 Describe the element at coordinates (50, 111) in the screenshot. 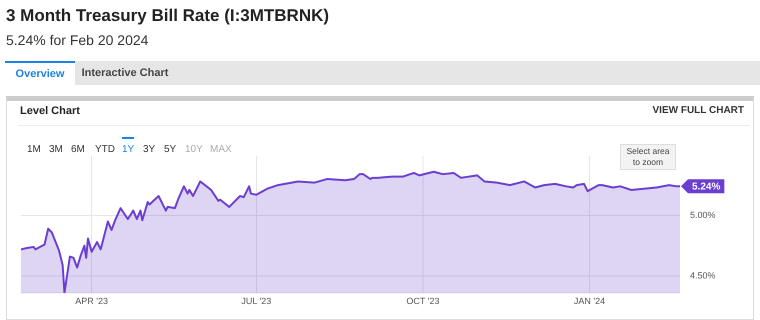

I see `text: Level Chart` at that location.